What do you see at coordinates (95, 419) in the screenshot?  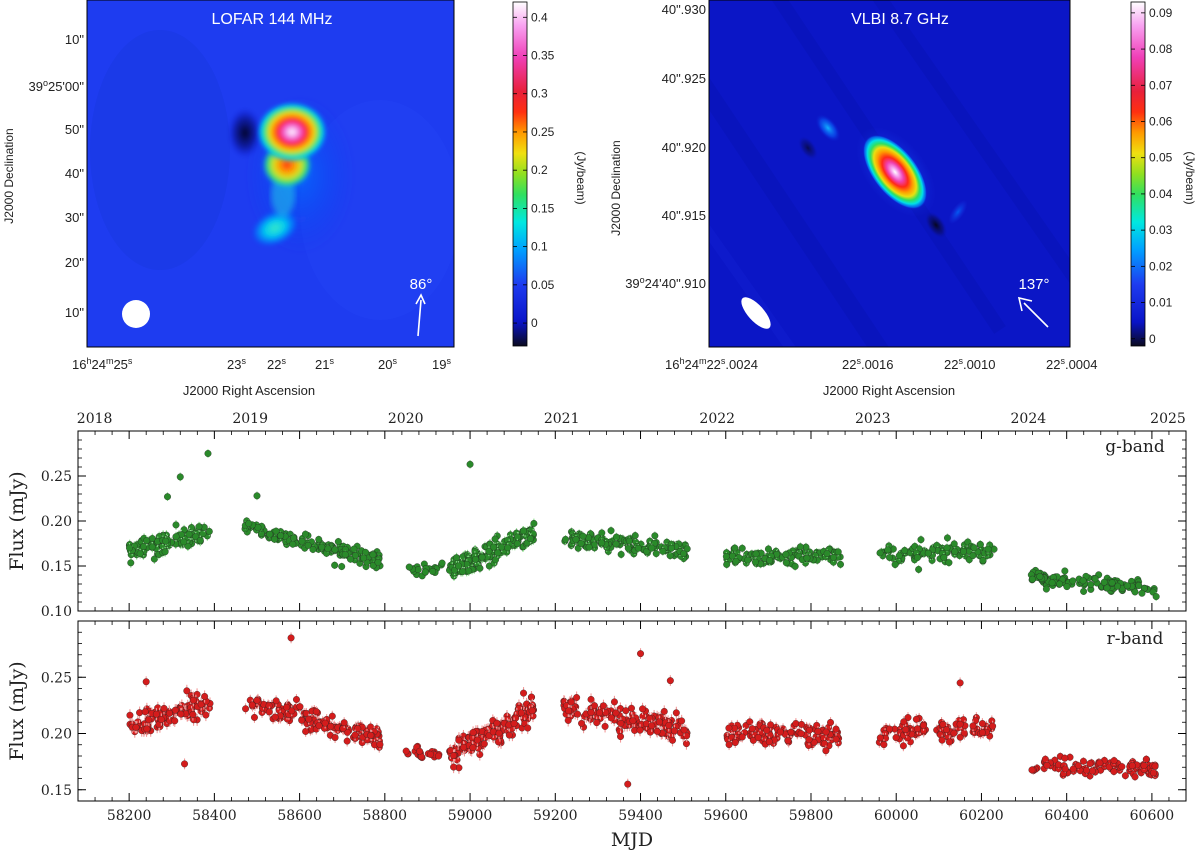 I see `year-tick-label: 2018` at bounding box center [95, 419].